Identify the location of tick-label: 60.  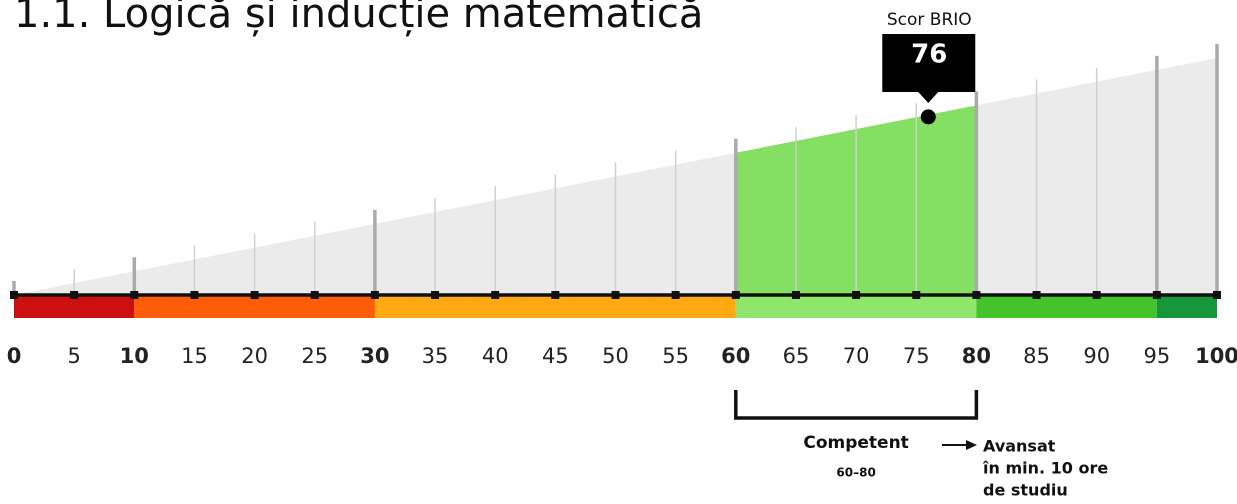
(735, 356).